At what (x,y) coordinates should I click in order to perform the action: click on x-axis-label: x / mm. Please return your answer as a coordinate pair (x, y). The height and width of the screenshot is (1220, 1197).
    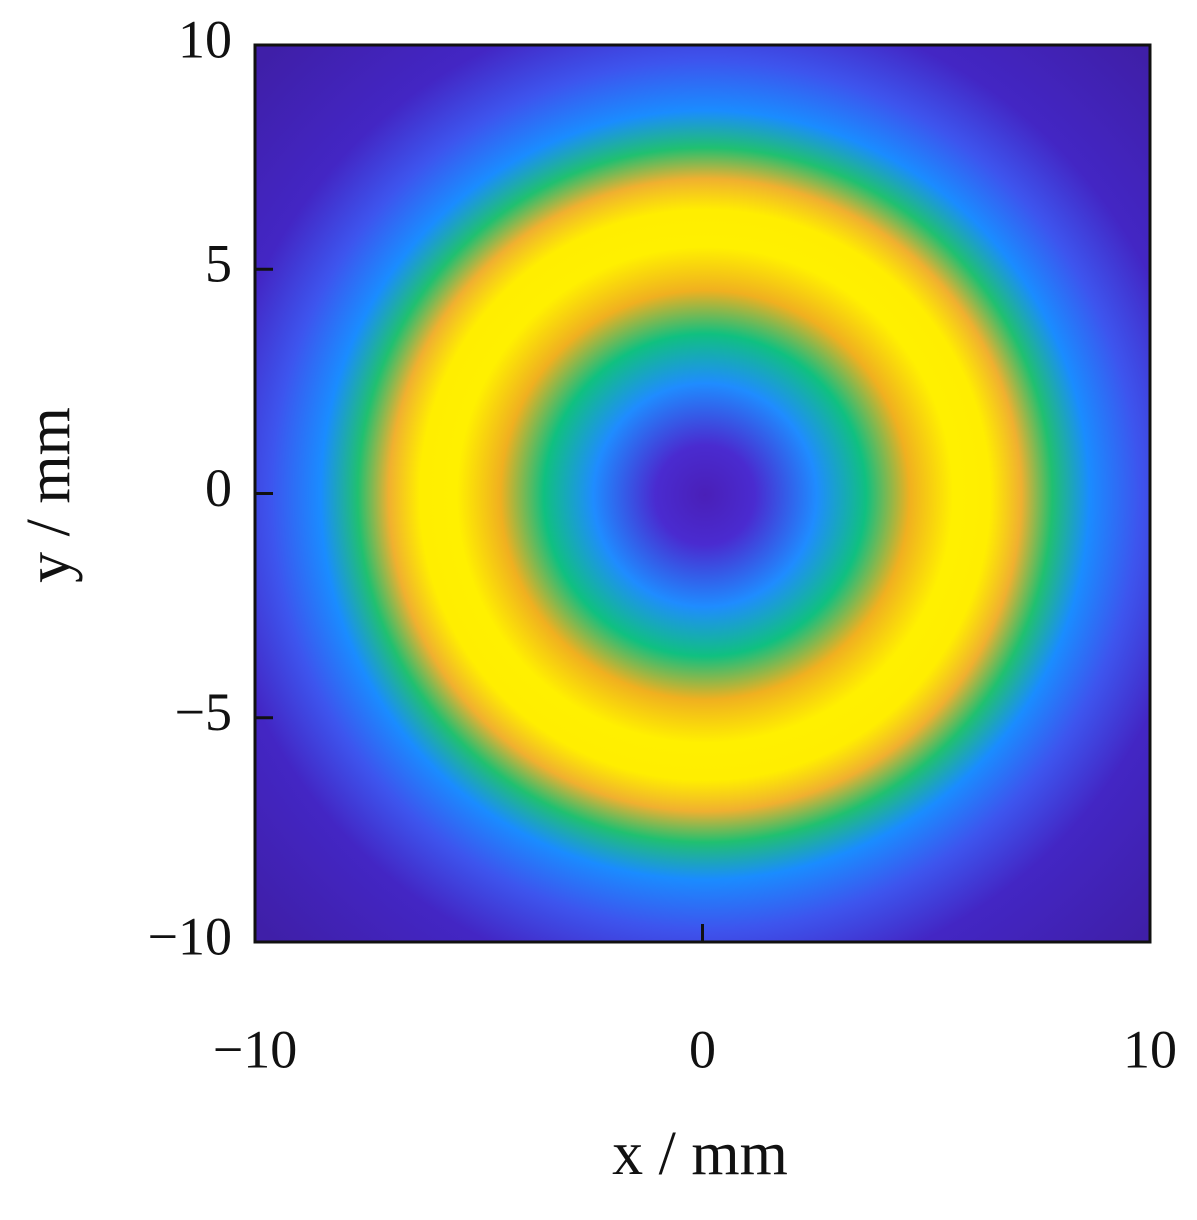
    Looking at the image, I should click on (700, 1154).